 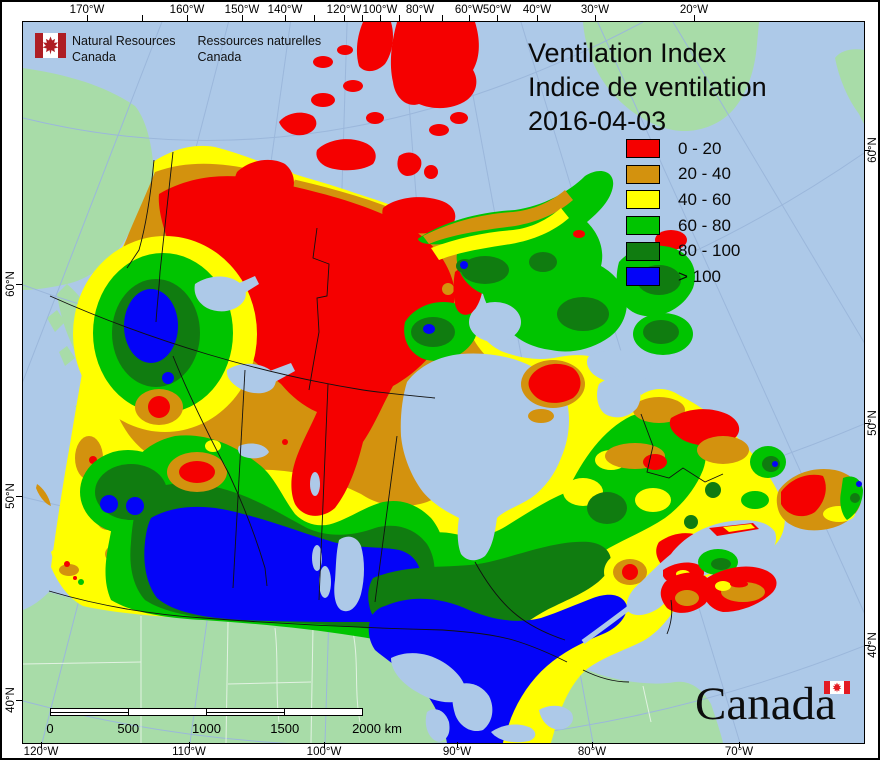 I want to click on border-nwt-nu, so click(x=319, y=309).